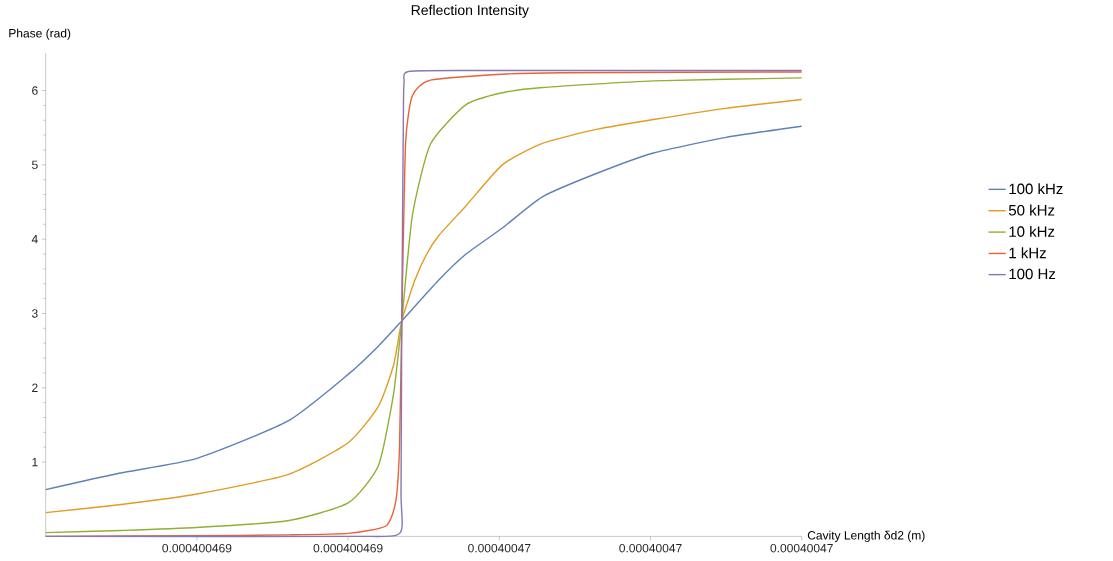  I want to click on chart-title: Reflection Intensity, so click(470, 11).